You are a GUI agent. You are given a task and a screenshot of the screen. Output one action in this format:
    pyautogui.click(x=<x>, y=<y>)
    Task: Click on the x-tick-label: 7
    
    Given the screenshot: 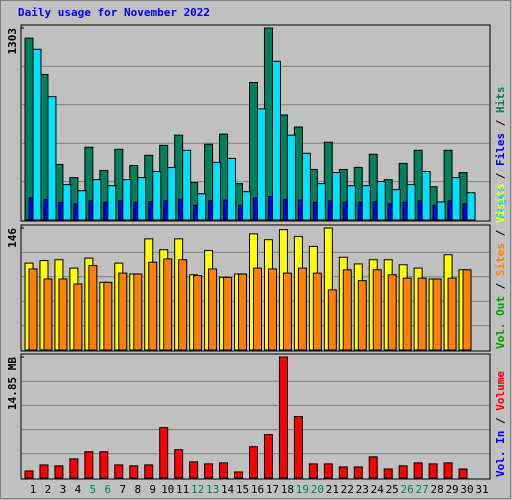 What is the action you would take?
    pyautogui.click(x=122, y=489)
    